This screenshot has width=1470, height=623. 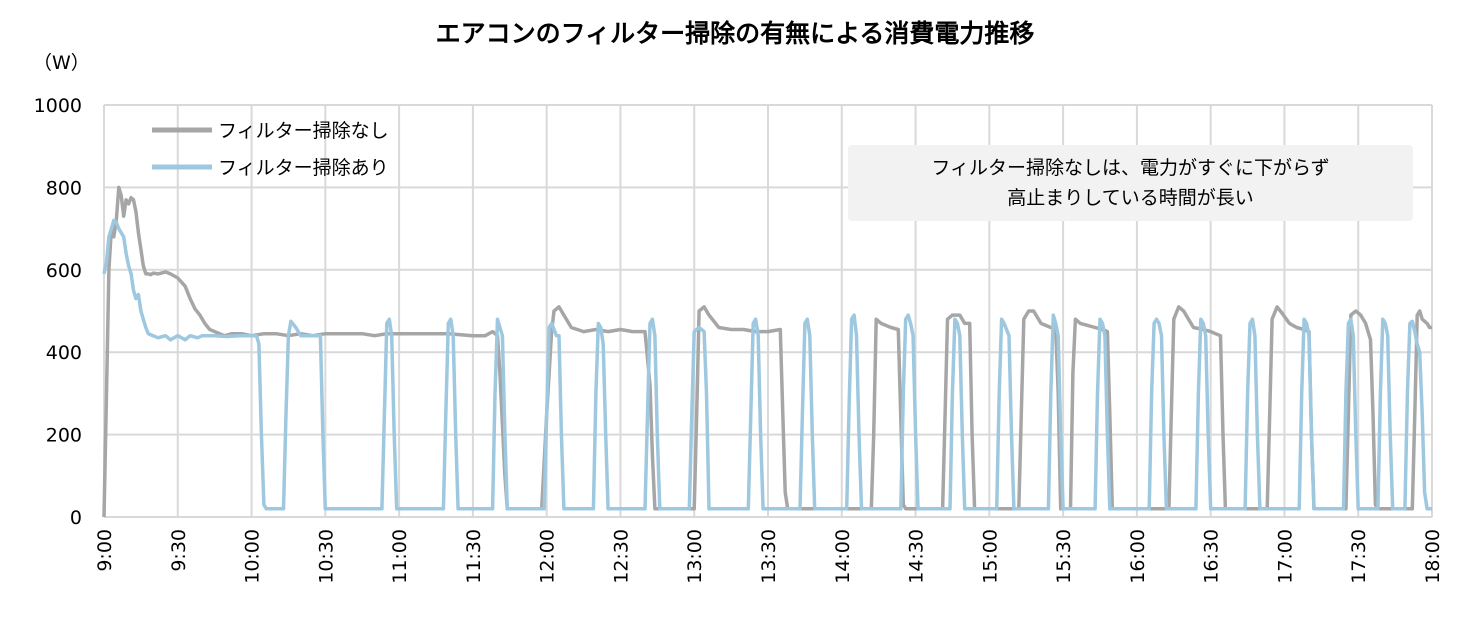 What do you see at coordinates (1130, 168) in the screenshot?
I see `annotation-line-1: フィルター掃除なしは、電力がすぐに下がらず` at bounding box center [1130, 168].